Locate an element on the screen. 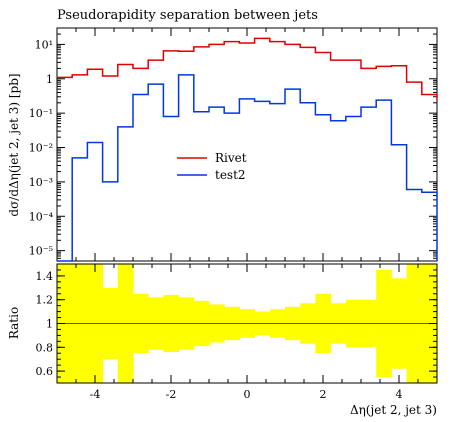  x-axis-label: Δη(jet 2, jet 3) is located at coordinates (393, 410).